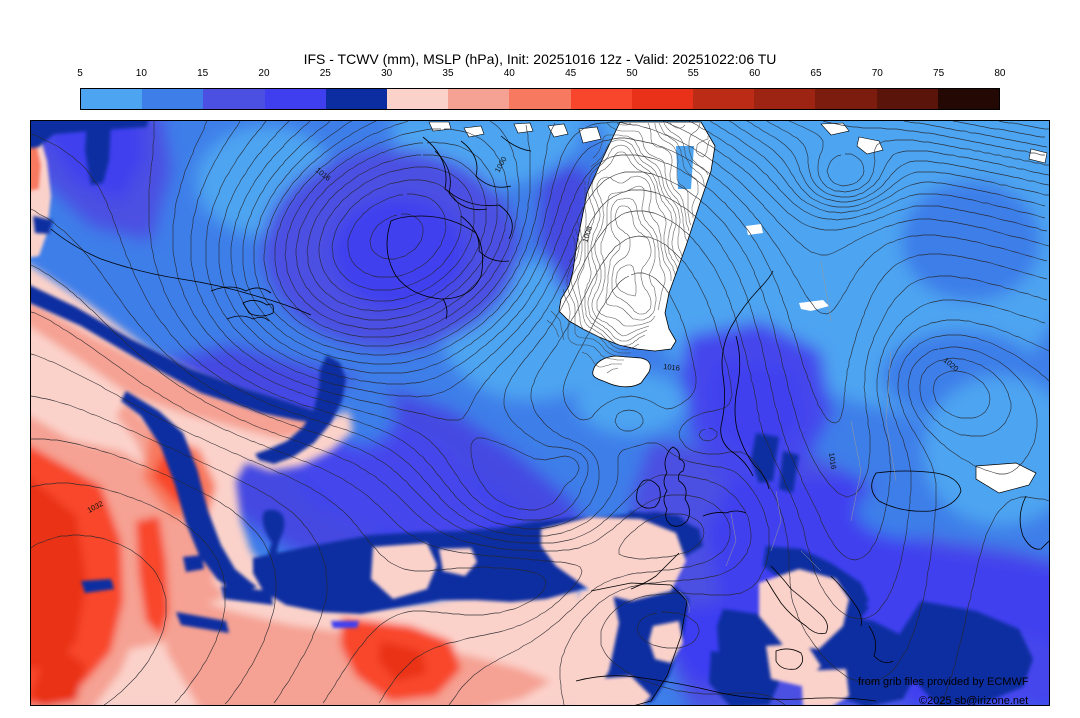 The height and width of the screenshot is (718, 1080). Describe the element at coordinates (973, 700) in the screenshot. I see `svg-text: ©2025 sb@irizone.net` at that location.